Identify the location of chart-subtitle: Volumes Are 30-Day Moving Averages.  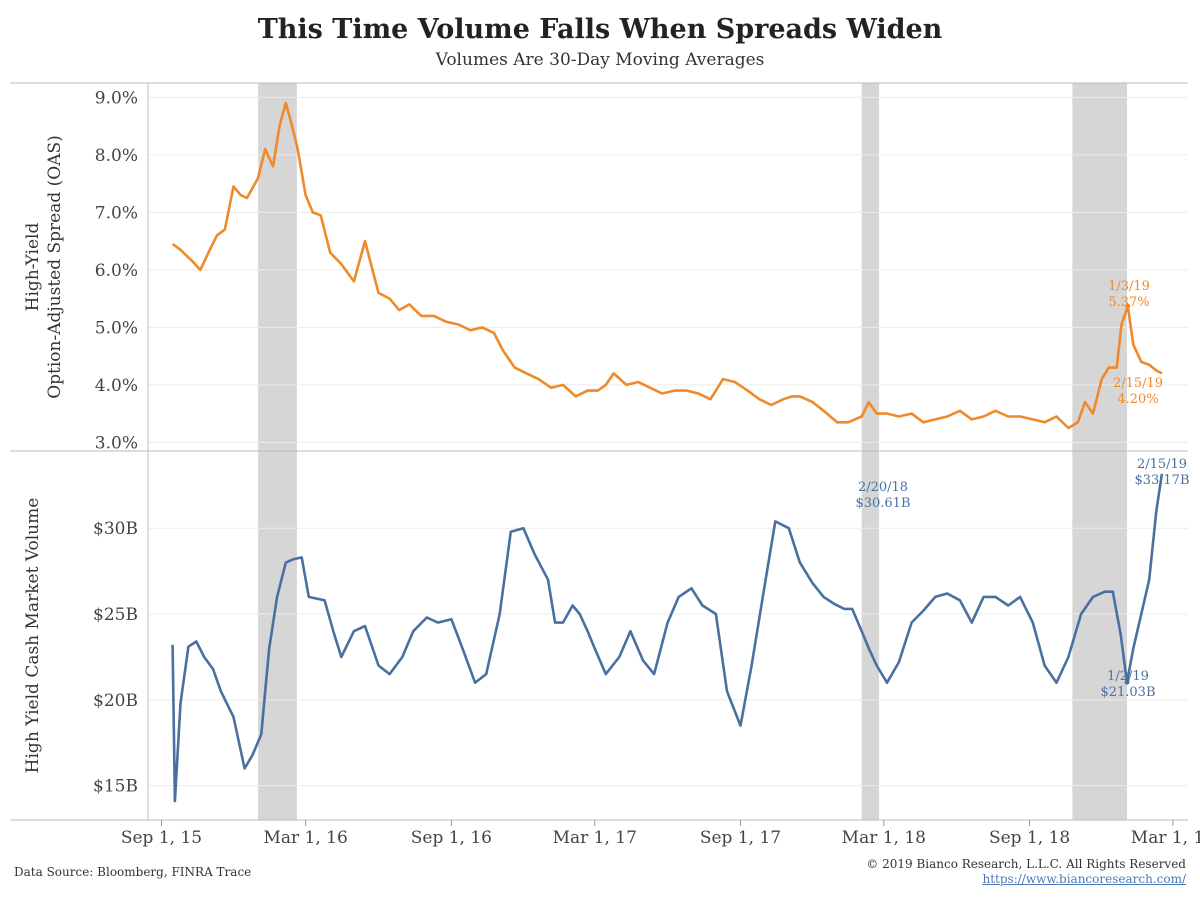
(600, 60).